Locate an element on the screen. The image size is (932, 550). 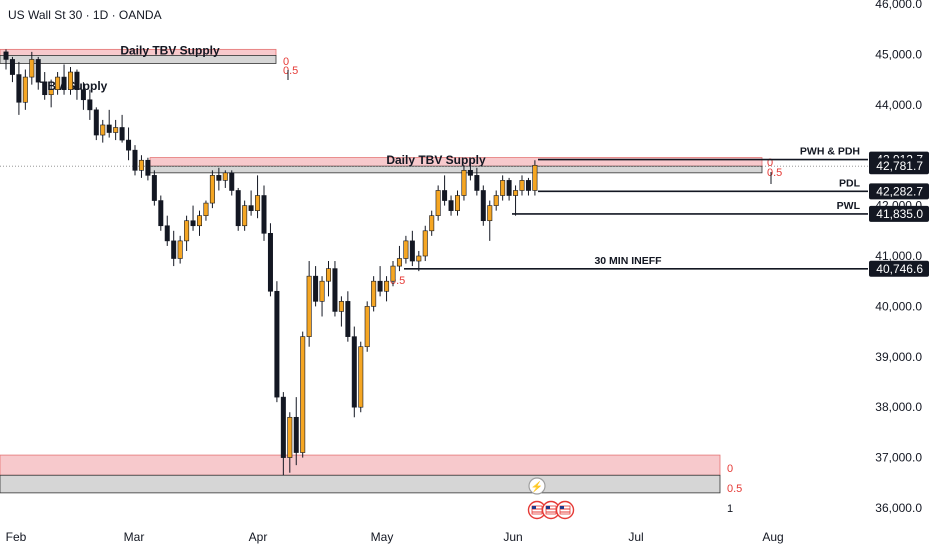
x-tick-label: May is located at coordinates (382, 537).